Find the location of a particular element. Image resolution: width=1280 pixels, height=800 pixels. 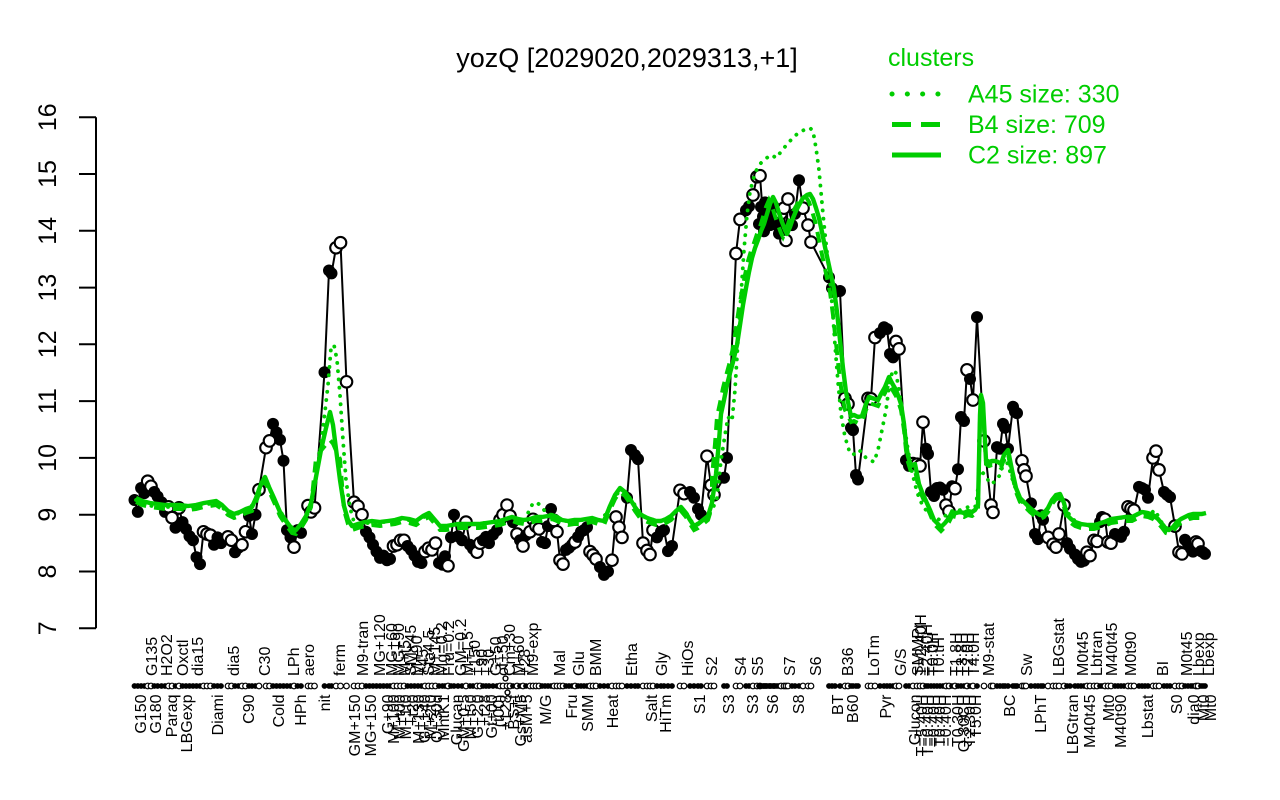

svg-text: MG+90 is located at coordinates (399, 649).